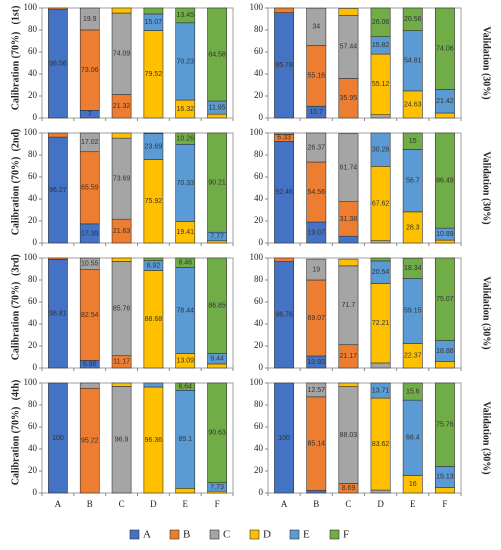 This screenshot has height=550, width=501. I want to click on segment-label: 65.59, so click(90, 188).